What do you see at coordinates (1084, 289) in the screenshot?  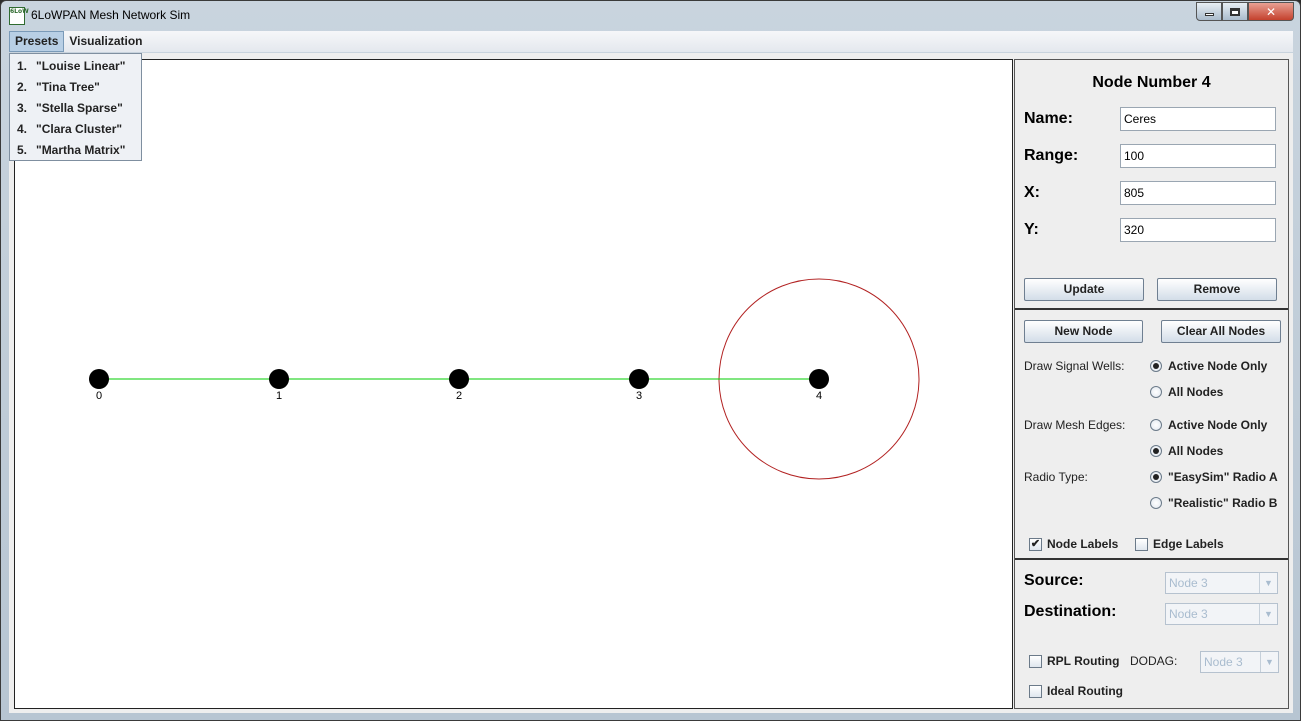 I see `update-button: Update` at bounding box center [1084, 289].